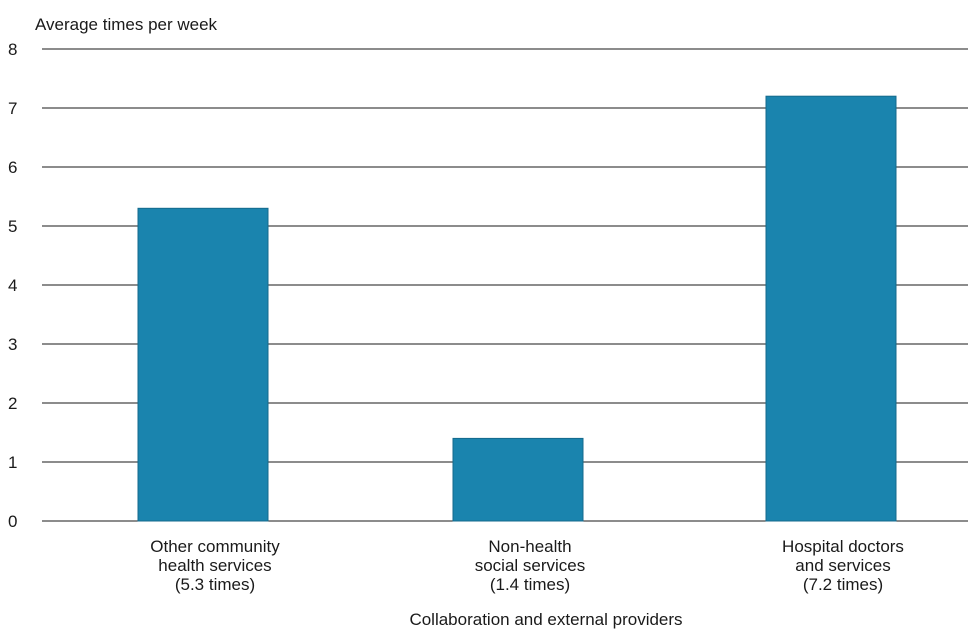 This screenshot has height=632, width=973. I want to click on y-tick-label: 8, so click(12, 49).